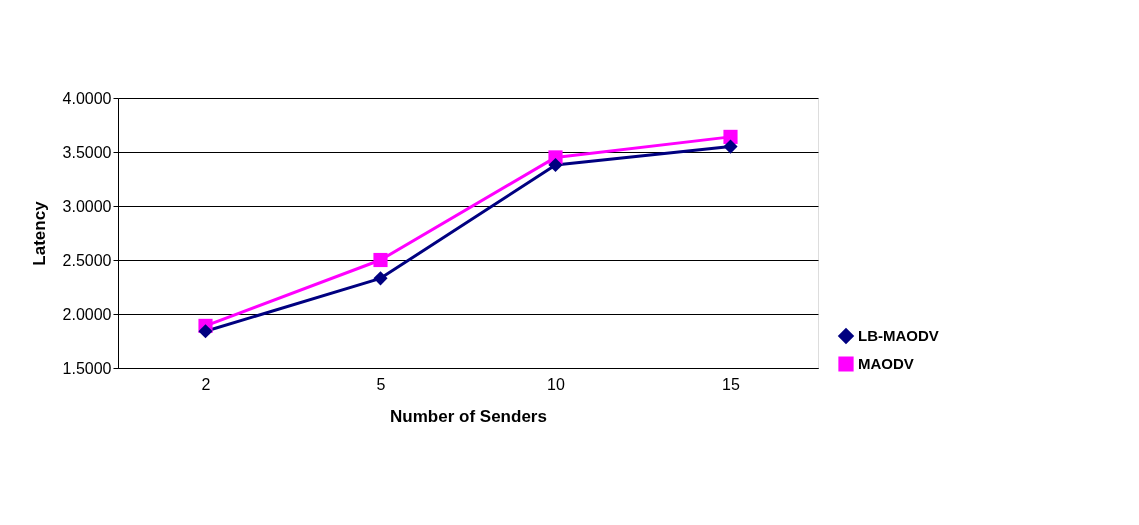  What do you see at coordinates (87, 98) in the screenshot?
I see `y-tick-label: 4.0000` at bounding box center [87, 98].